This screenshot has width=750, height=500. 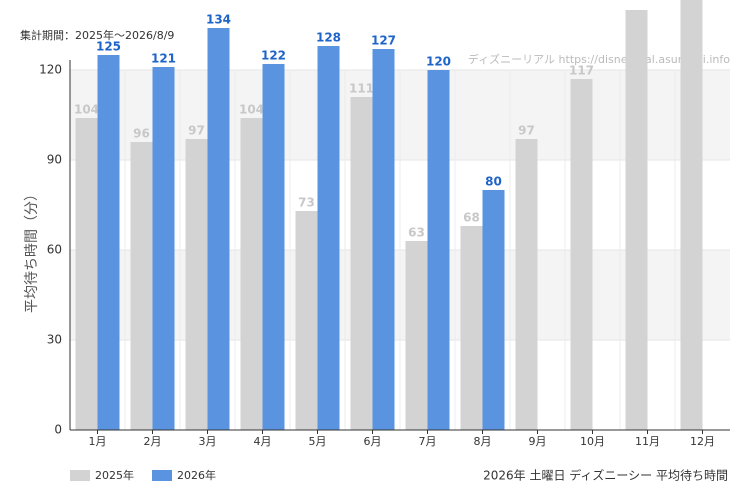 What do you see at coordinates (483, 441) in the screenshot?
I see `x-tick-label: 8月` at bounding box center [483, 441].